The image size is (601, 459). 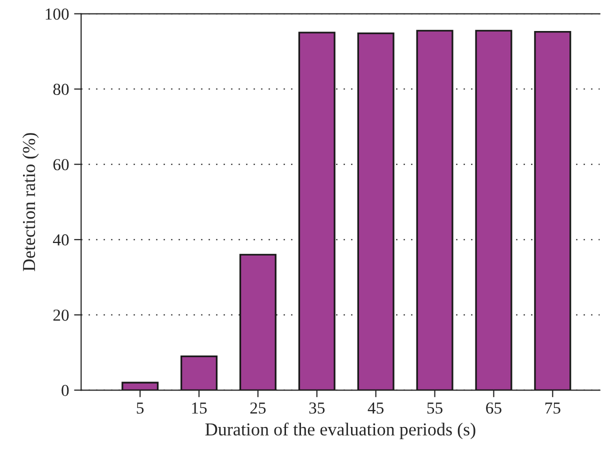 What do you see at coordinates (65, 390) in the screenshot?
I see `y-tick-label: 0` at bounding box center [65, 390].